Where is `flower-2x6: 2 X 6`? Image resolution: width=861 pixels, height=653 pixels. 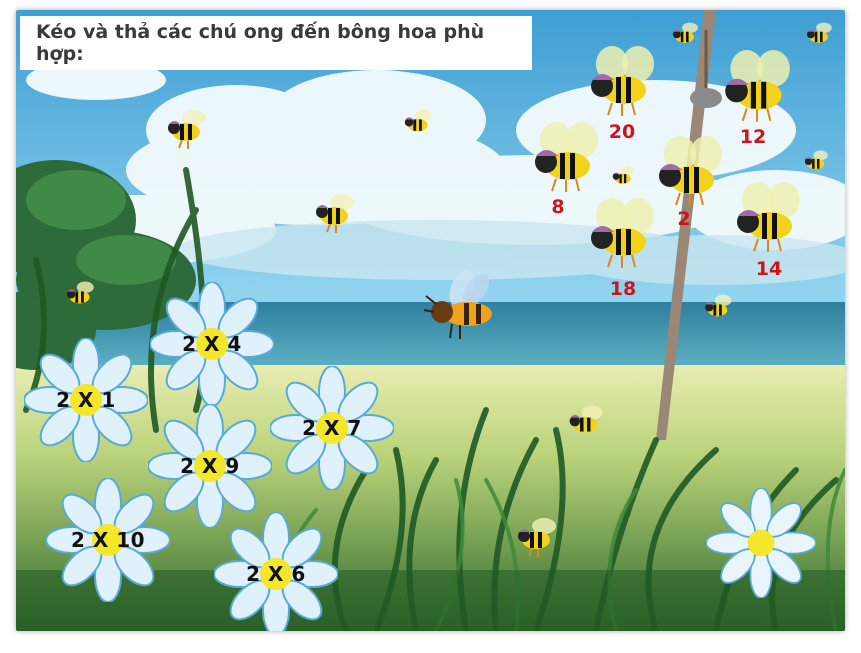 flower-2x6: 2 X 6 is located at coordinates (276, 571).